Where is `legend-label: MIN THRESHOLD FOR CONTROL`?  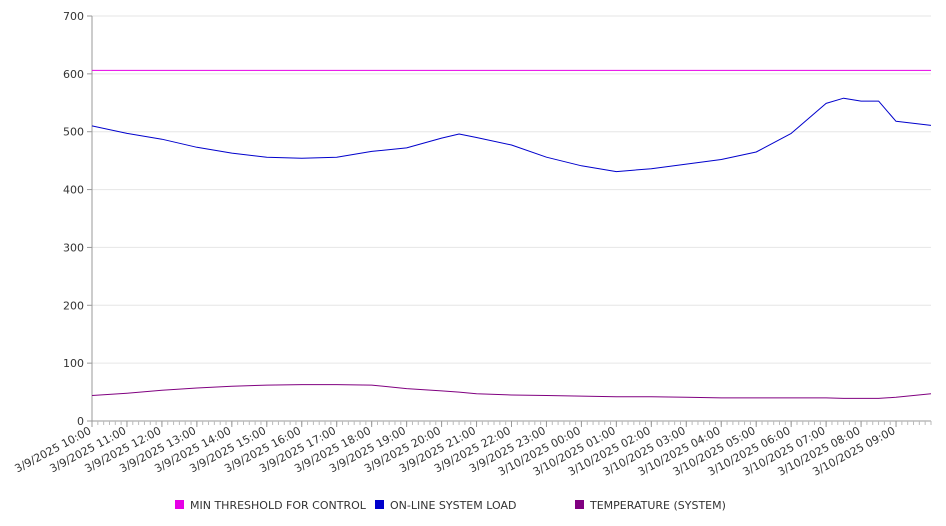
legend-label: MIN THRESHOLD FOR CONTROL is located at coordinates (278, 505).